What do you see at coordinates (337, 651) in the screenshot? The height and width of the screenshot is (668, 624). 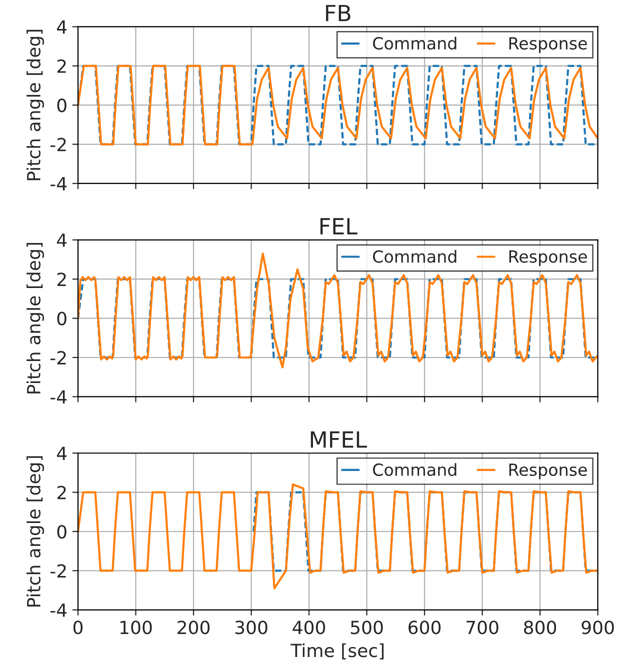 I see `x-axis-title: Time [sec]` at bounding box center [337, 651].